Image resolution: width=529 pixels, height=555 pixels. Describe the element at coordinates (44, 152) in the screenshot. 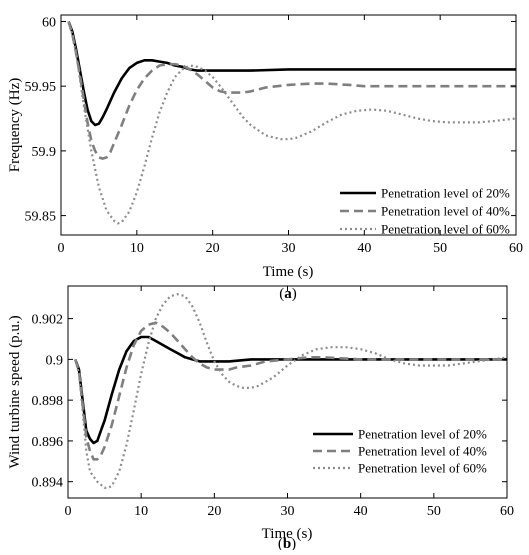

I see `chart-a-ytick-label: 59.9` at that location.